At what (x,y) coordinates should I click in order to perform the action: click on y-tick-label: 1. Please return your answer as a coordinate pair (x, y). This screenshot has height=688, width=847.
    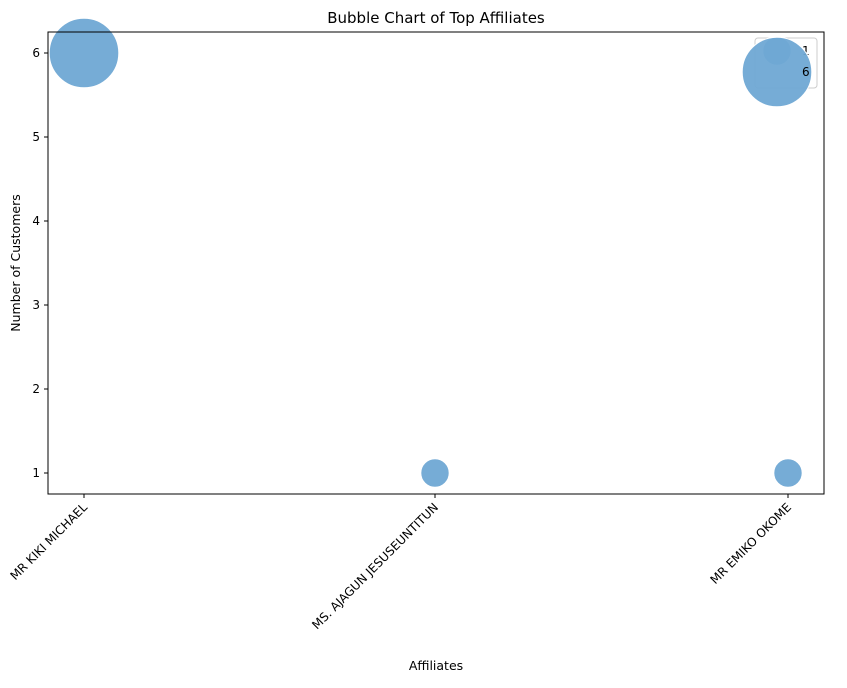
    Looking at the image, I should click on (36, 473).